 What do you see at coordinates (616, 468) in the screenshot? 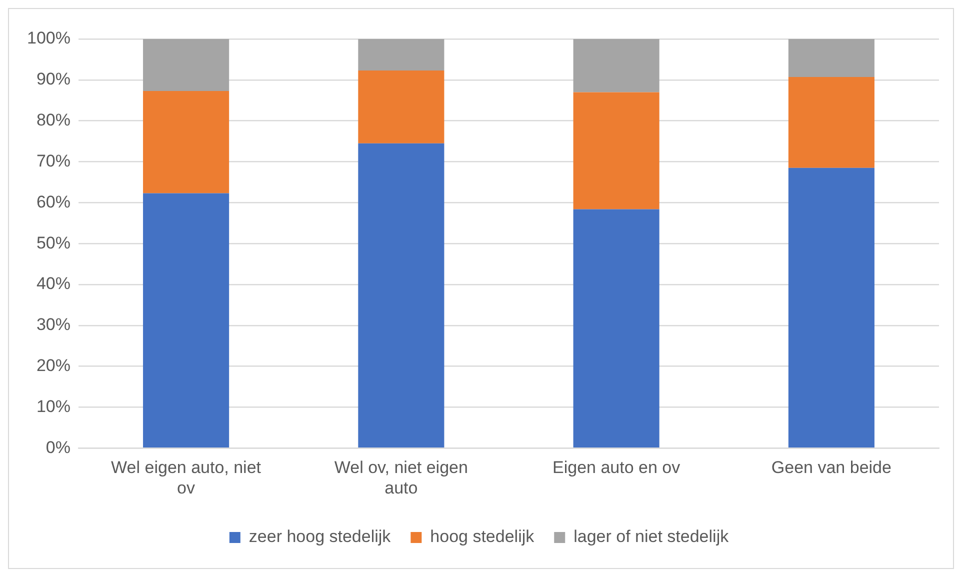
I see `x-tick-label: Eigen auto en ov` at bounding box center [616, 468].